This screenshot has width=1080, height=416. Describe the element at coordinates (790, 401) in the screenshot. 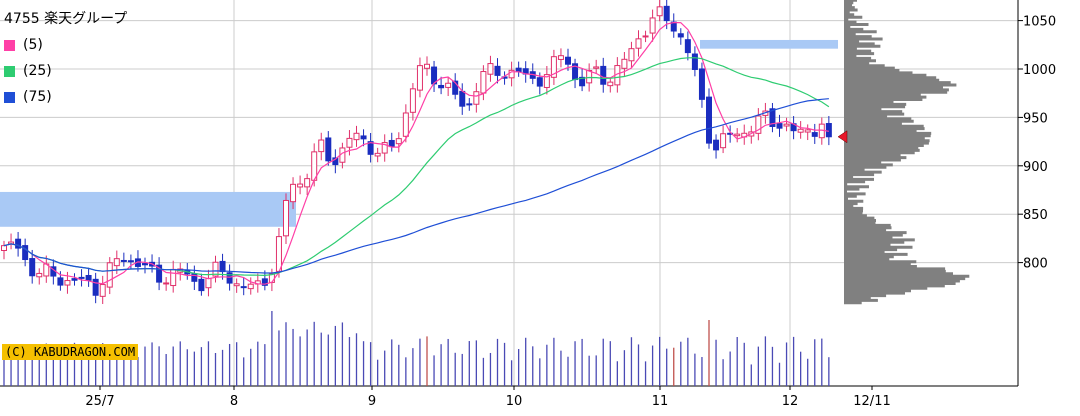

I see `x-tick-label-5: 12` at that location.